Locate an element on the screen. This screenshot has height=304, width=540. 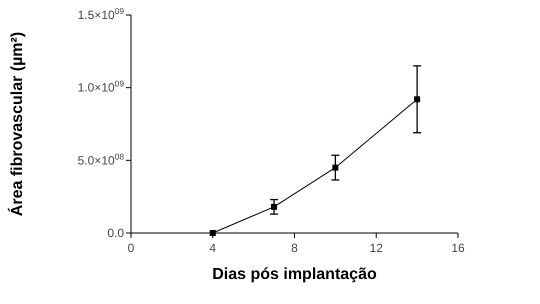
x-tick-label: 16 is located at coordinates (458, 248).